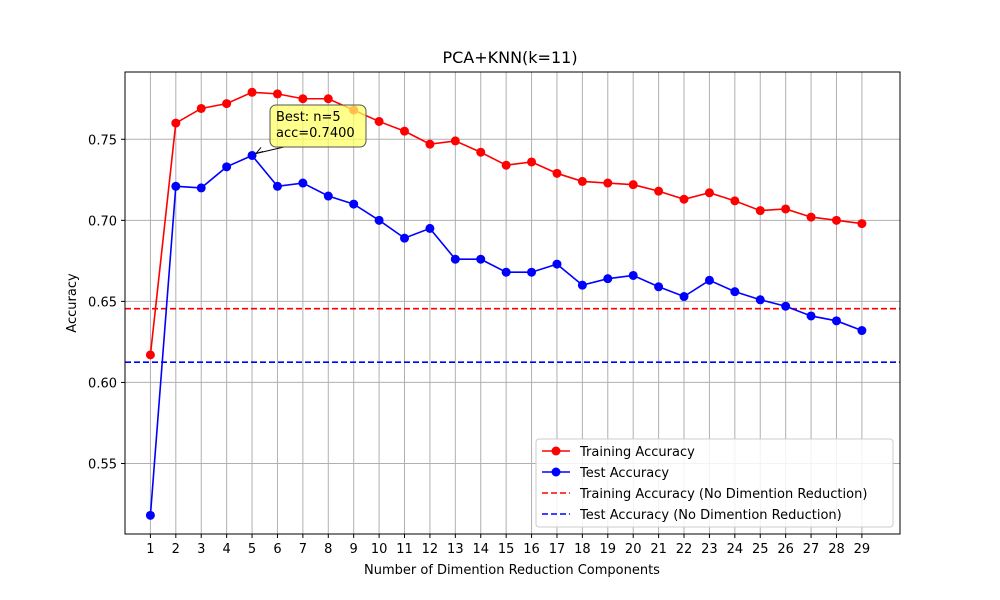 This screenshot has width=1000, height=600. What do you see at coordinates (72, 303) in the screenshot?
I see `y-axis-label: Accuracy` at bounding box center [72, 303].